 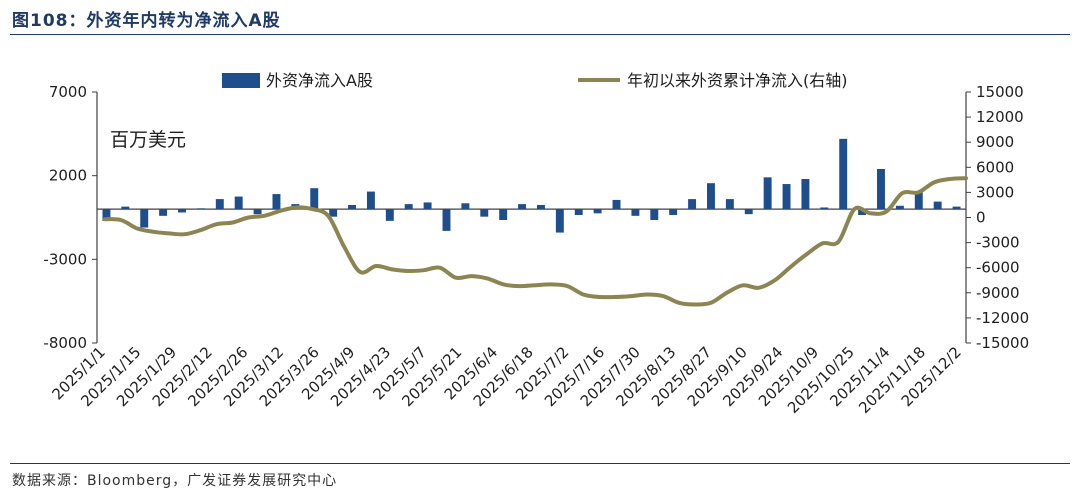 I want to click on footer-rule, so click(x=540, y=463).